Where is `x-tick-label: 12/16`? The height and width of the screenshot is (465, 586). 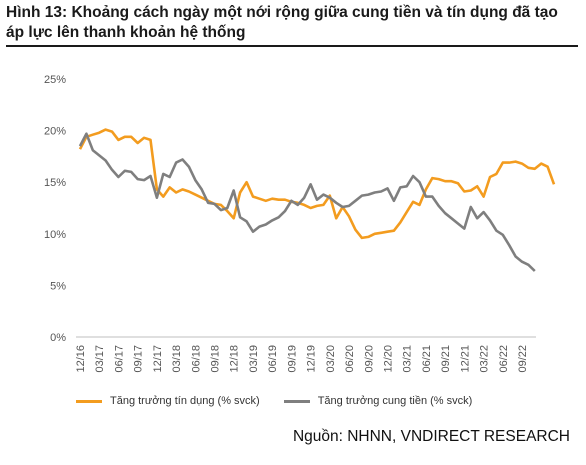
x-tick-label: 12/16 is located at coordinates (81, 359).